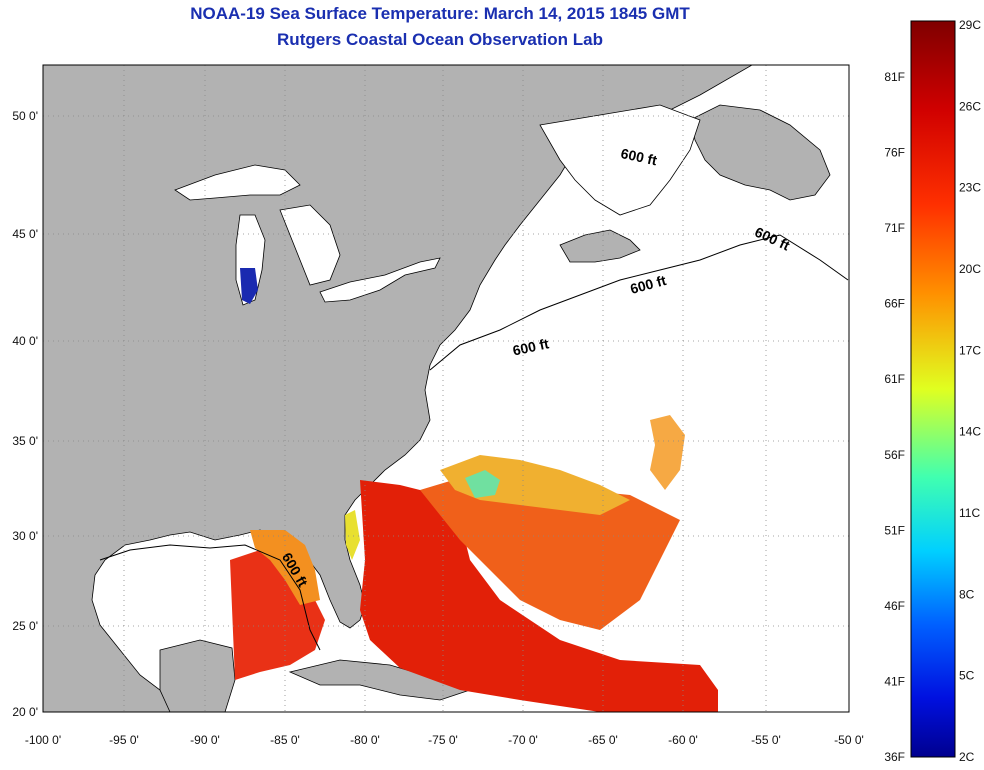  What do you see at coordinates (970, 432) in the screenshot?
I see `colorbar-celsius-label: 14C` at bounding box center [970, 432].